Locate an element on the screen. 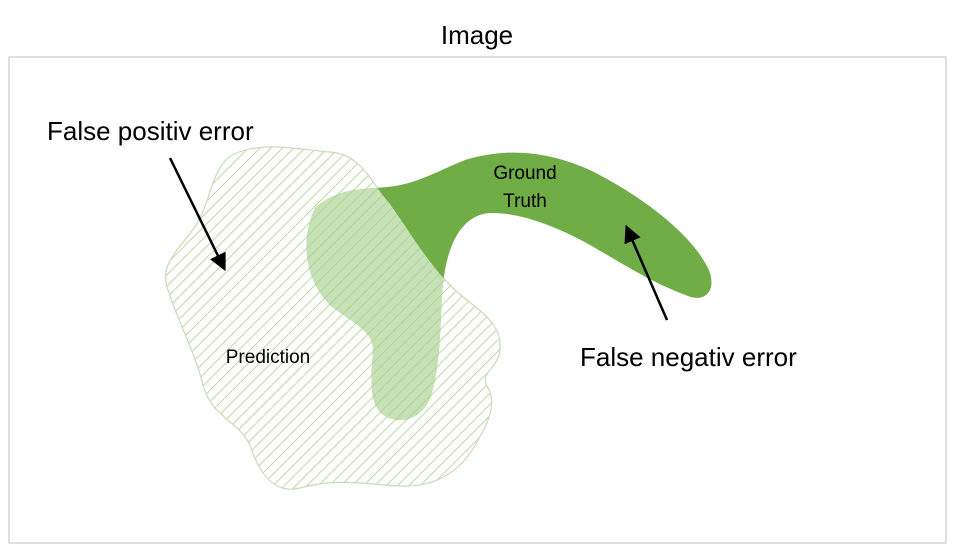  false-negative-arrow is located at coordinates (646, 272).